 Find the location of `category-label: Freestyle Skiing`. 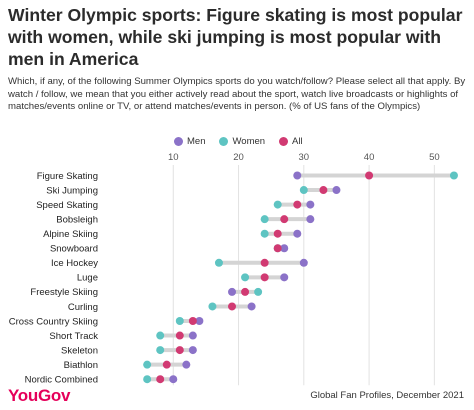

category-label: Freestyle Skiing is located at coordinates (64, 292).